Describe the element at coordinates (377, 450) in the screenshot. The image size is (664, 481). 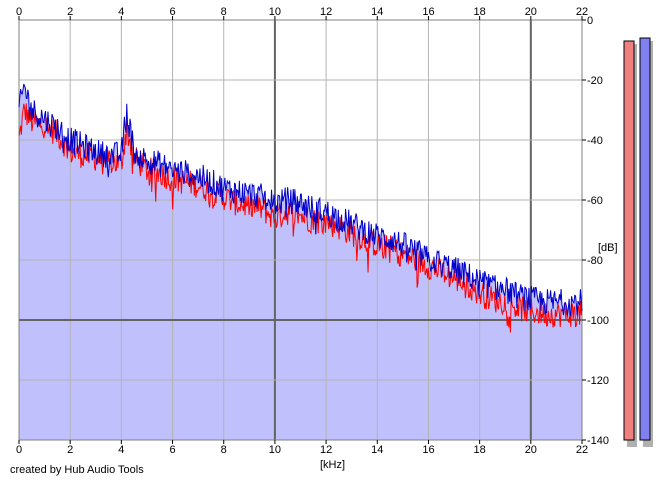
I see `x-tick-label-bottom: 14` at that location.